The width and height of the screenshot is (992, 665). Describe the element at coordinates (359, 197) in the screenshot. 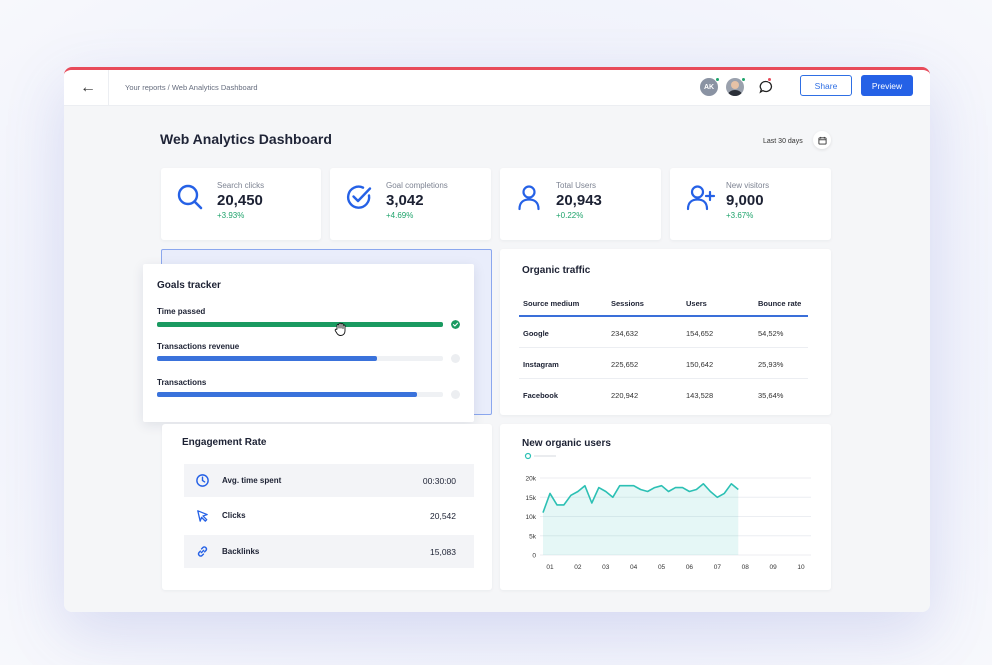

I see `check-circle-icon` at that location.